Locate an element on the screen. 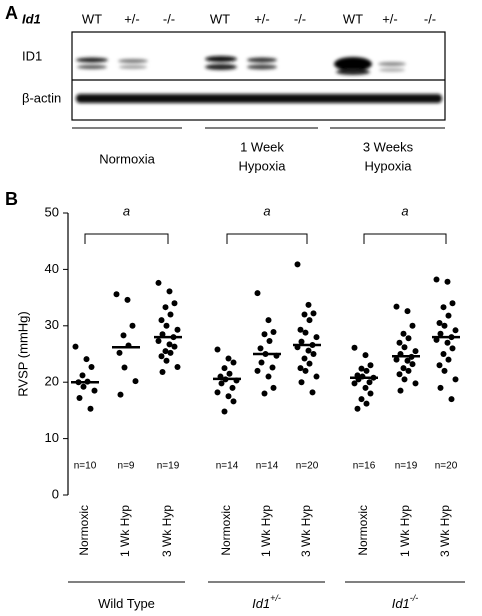 This screenshot has height=616, width=482. group-label: Id1-/- is located at coordinates (405, 602).